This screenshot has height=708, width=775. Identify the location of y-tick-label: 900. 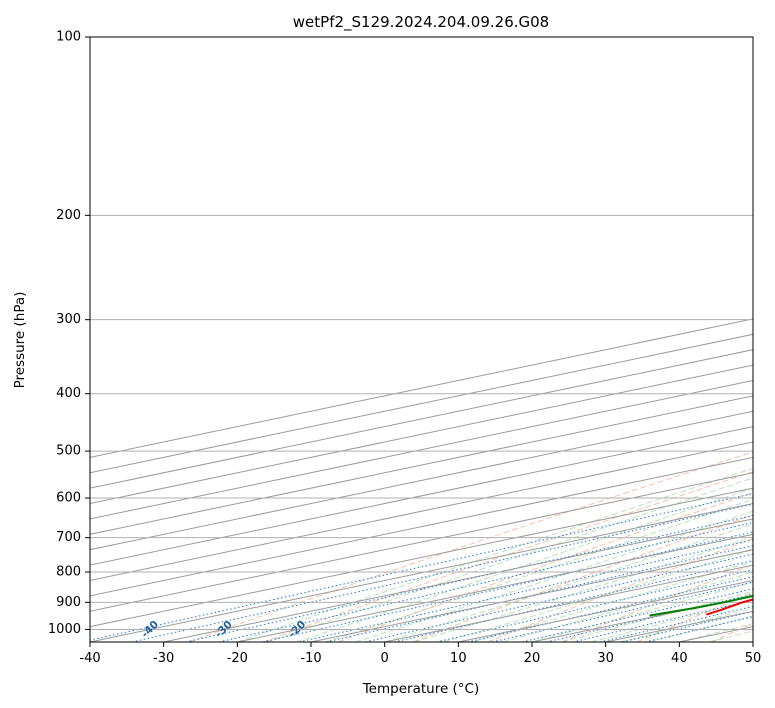
(68, 602).